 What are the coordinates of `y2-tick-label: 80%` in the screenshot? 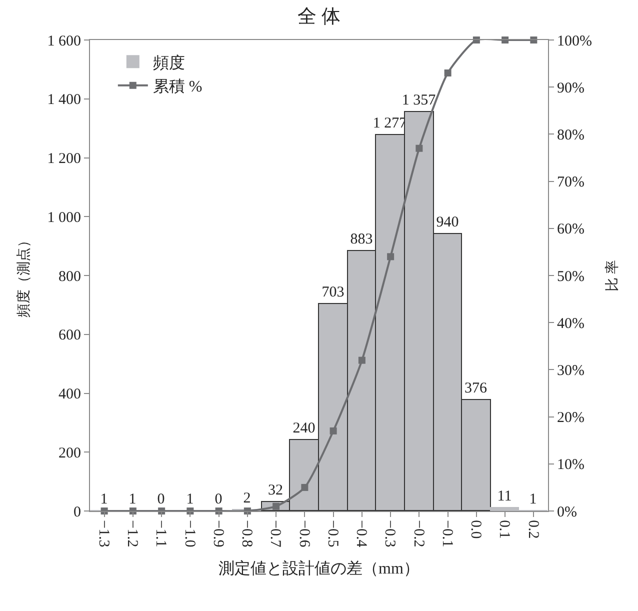 It's located at (570, 135).